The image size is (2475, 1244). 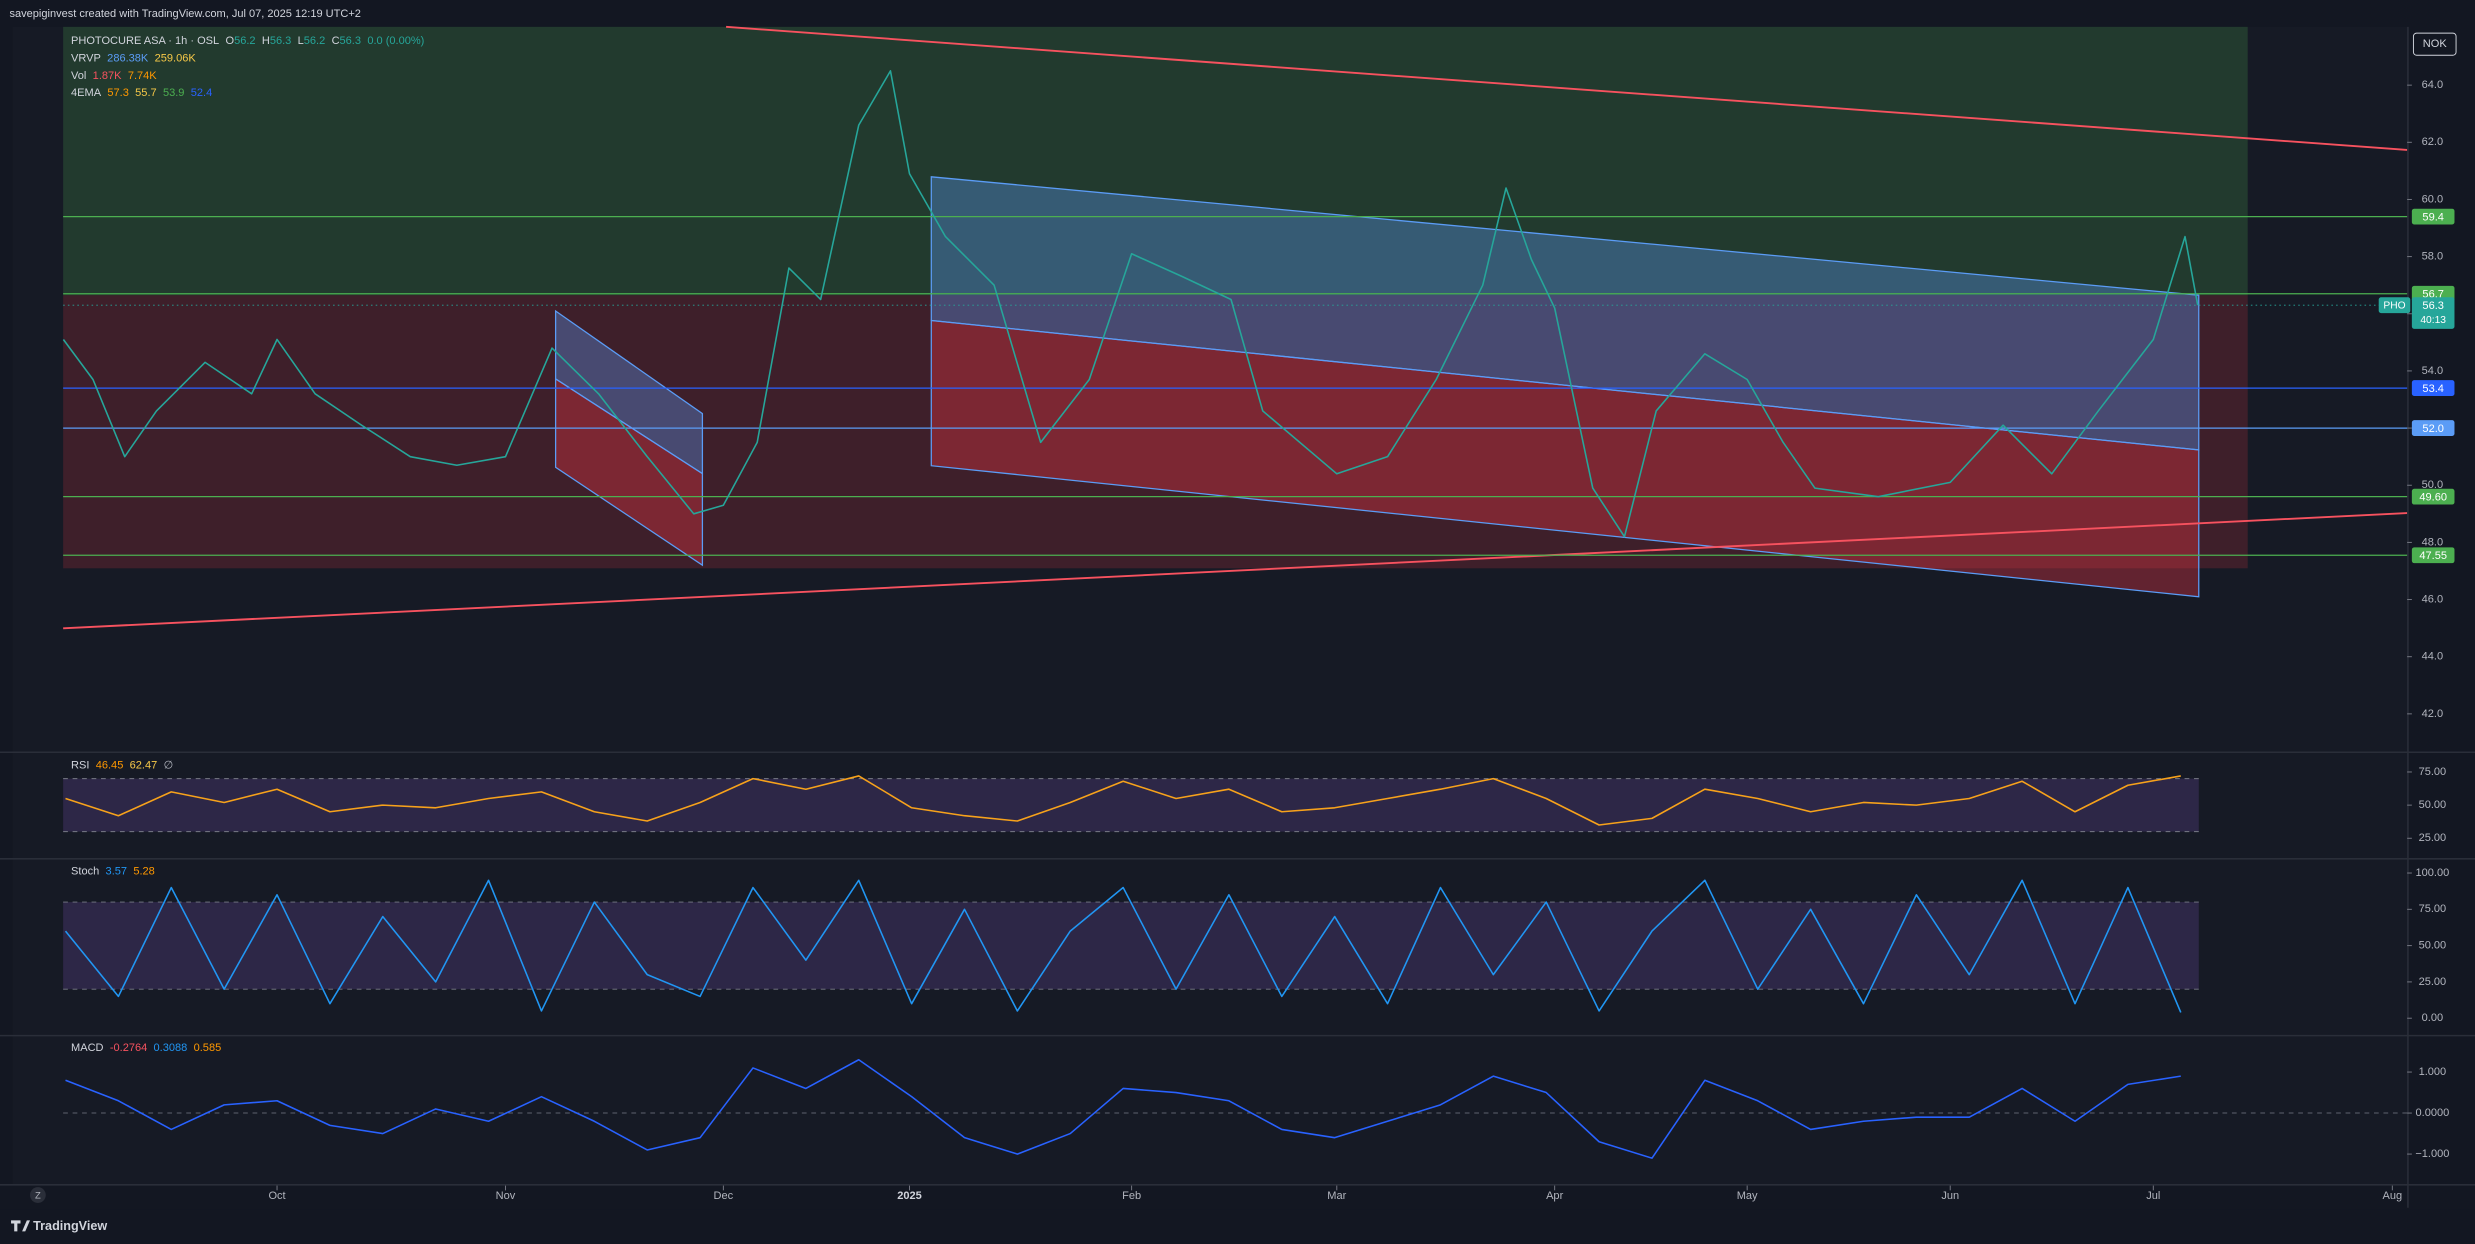 I want to click on countdown: 40:13, so click(x=2433, y=320).